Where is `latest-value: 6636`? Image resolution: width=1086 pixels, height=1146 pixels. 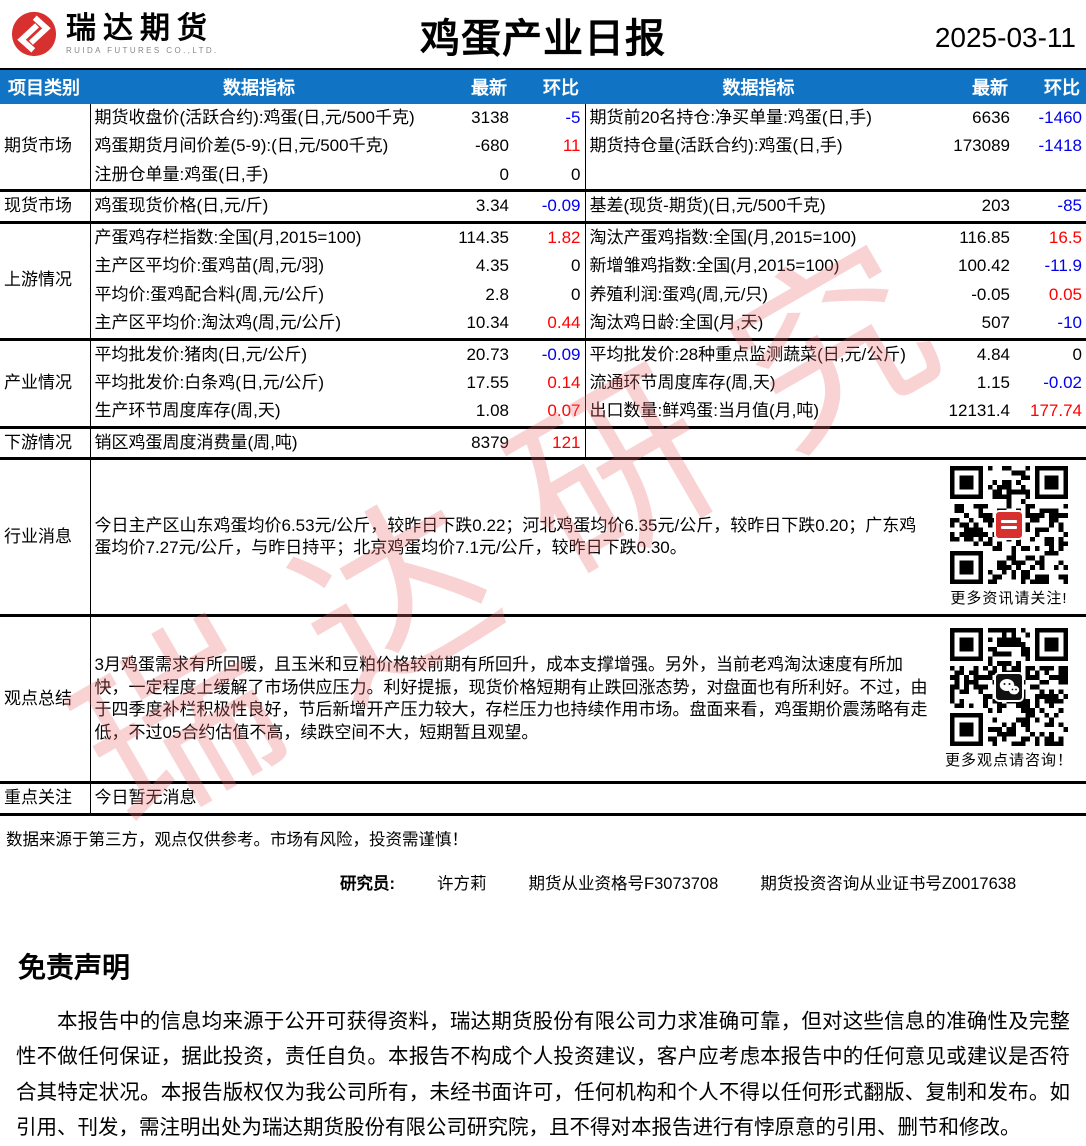
latest-value: 6636 is located at coordinates (991, 117).